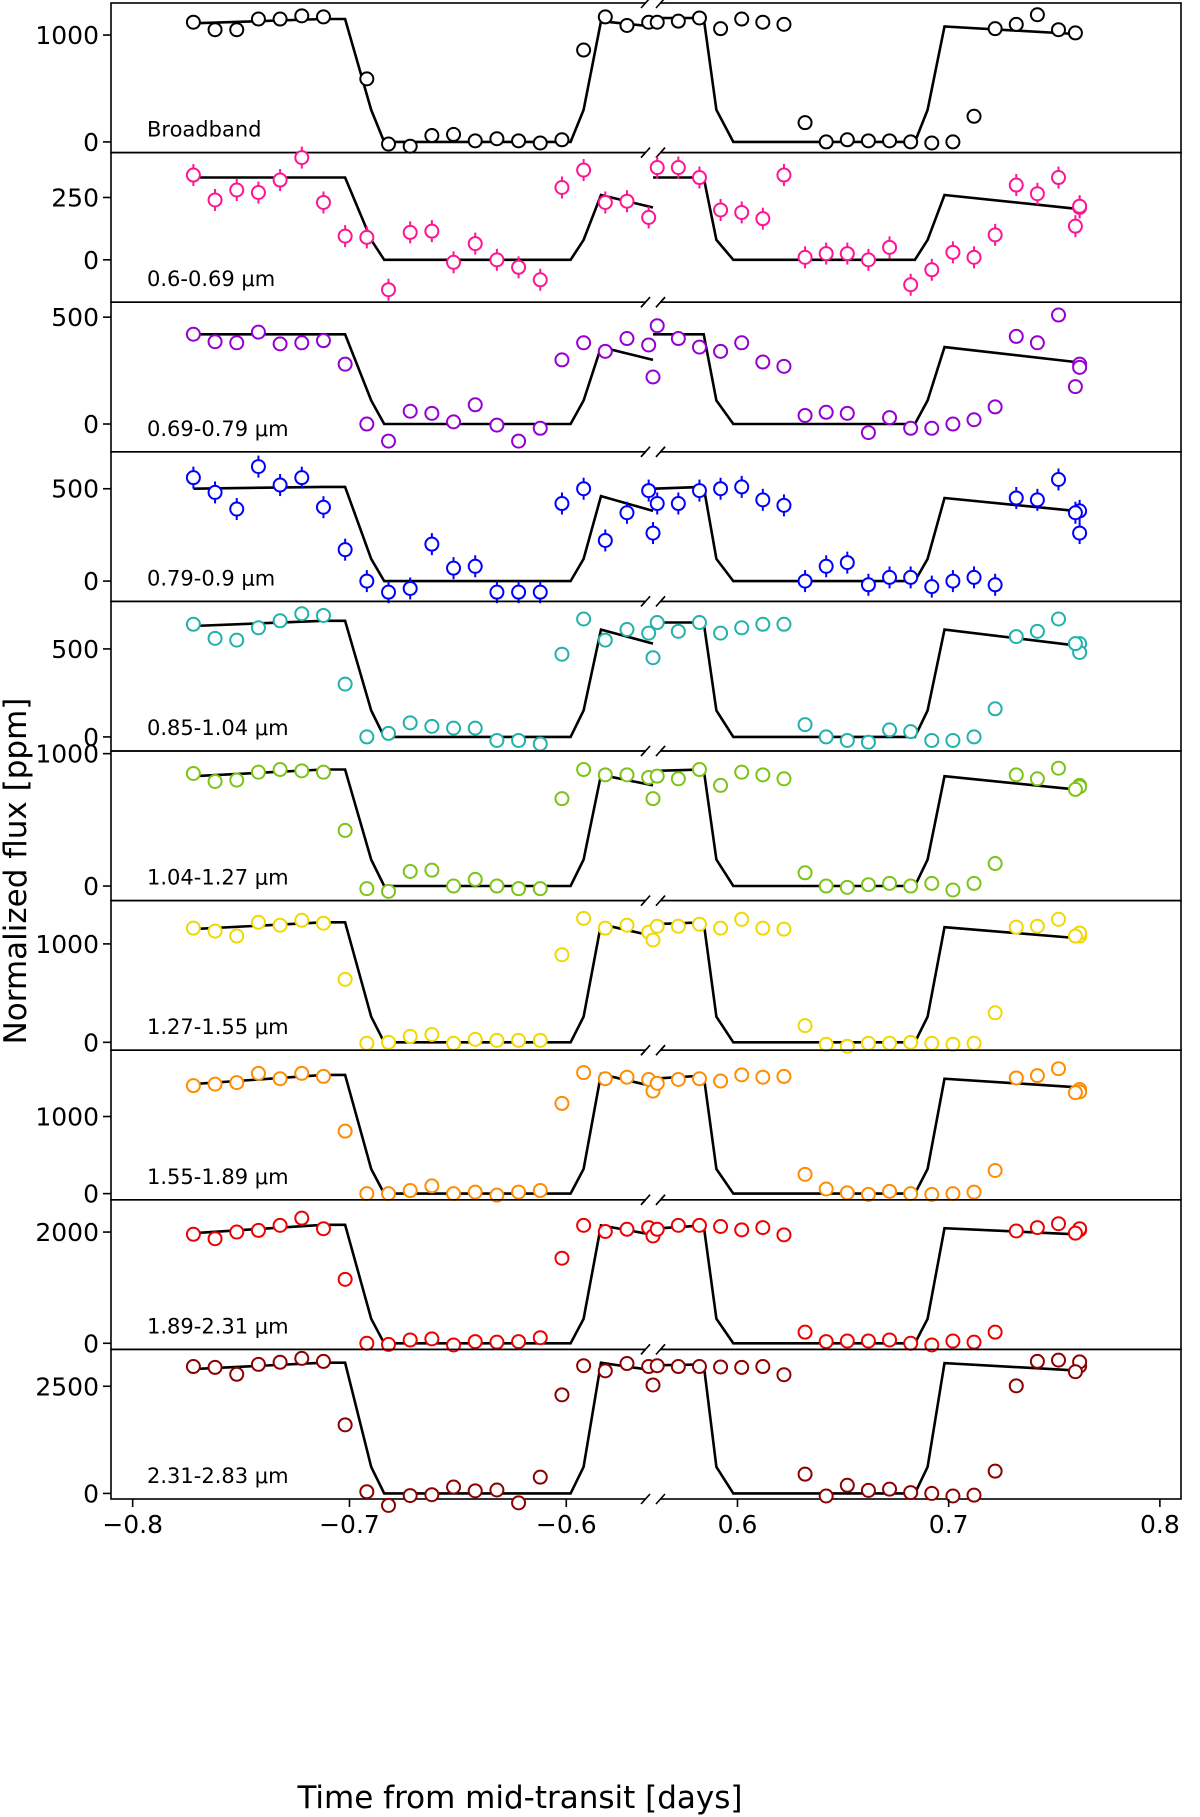  I want to click on x-axis: −0.8 −0.7 −0.6 0.6 0.7 0.8, so click(641, 1519).